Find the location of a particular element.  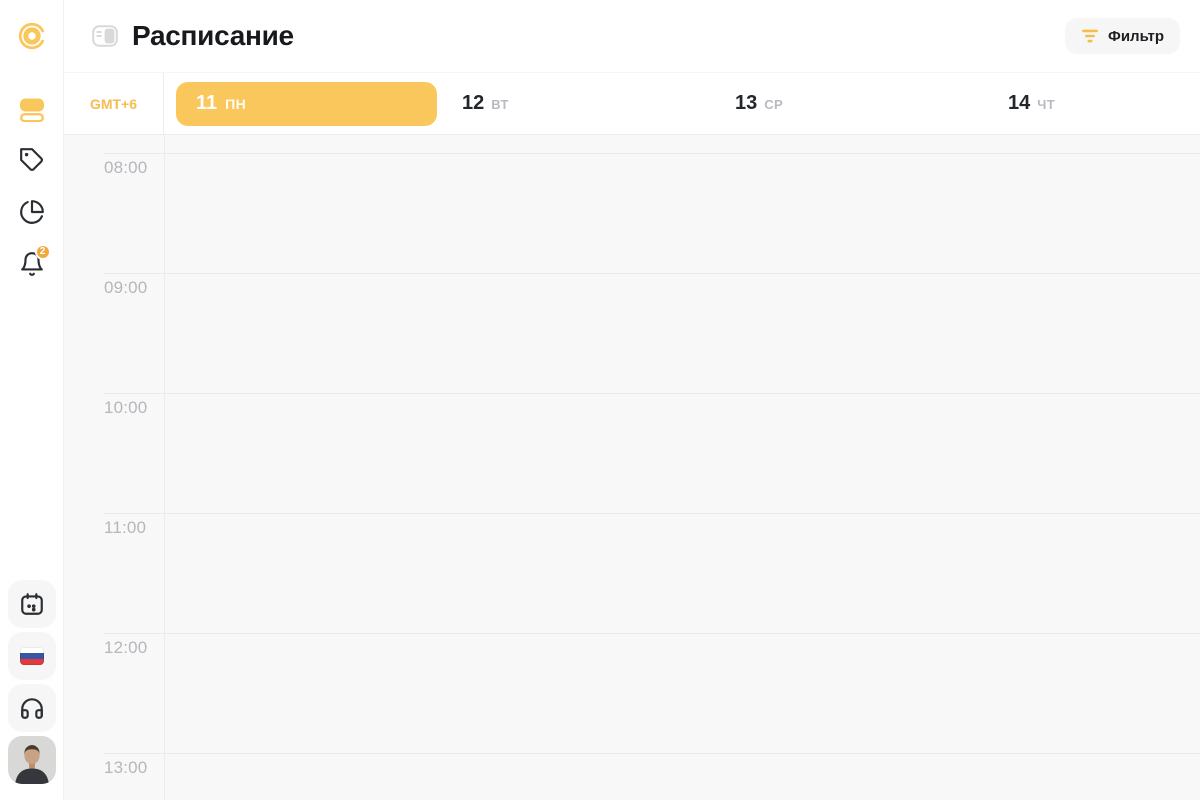

app-logo is located at coordinates (31, 36).